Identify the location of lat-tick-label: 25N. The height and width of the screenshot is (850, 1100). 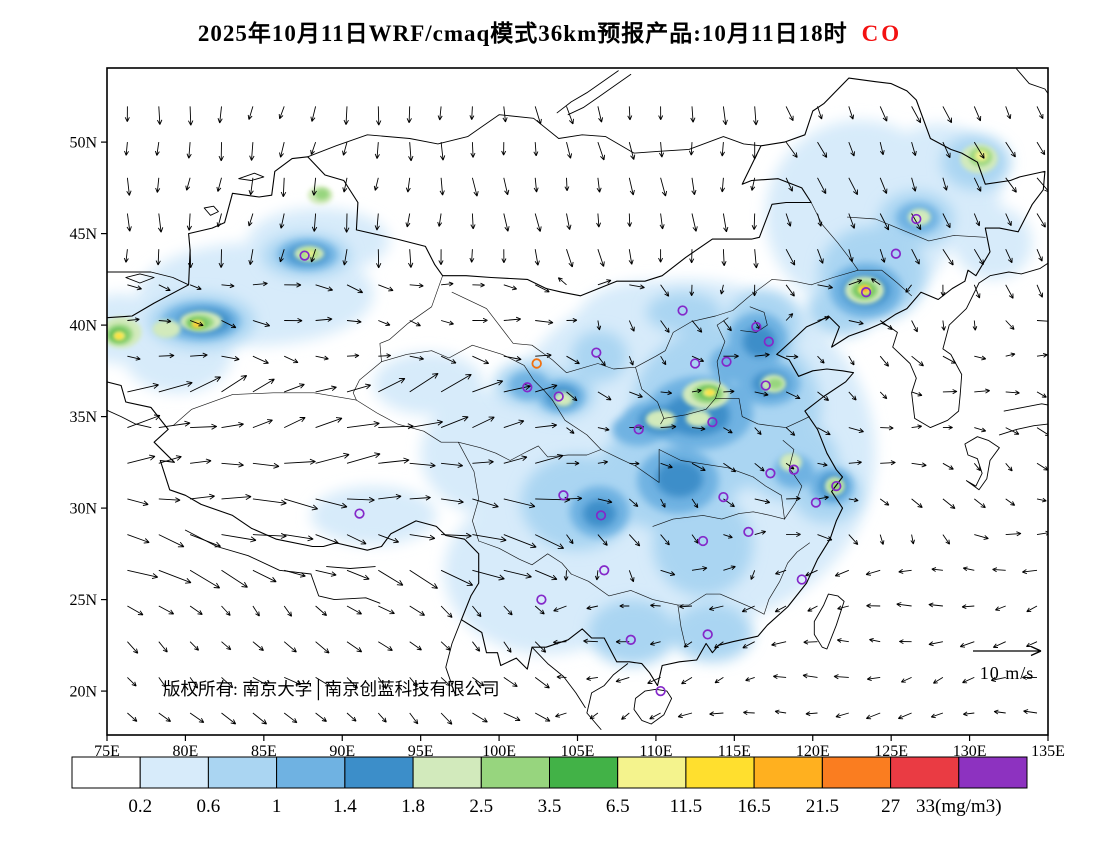
(83, 600).